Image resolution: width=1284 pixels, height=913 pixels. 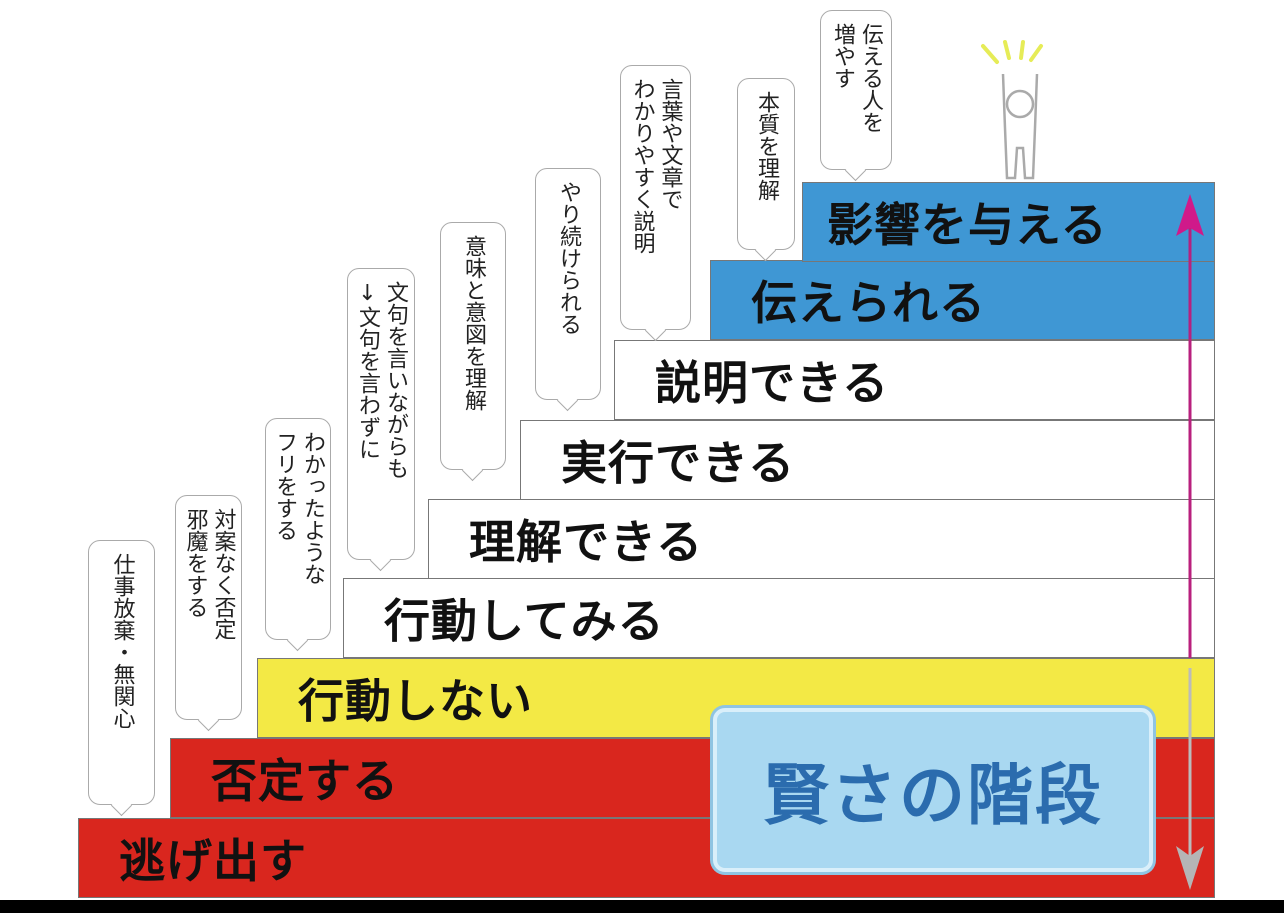 What do you see at coordinates (1012, 110) in the screenshot?
I see `person-cheering-icon` at bounding box center [1012, 110].